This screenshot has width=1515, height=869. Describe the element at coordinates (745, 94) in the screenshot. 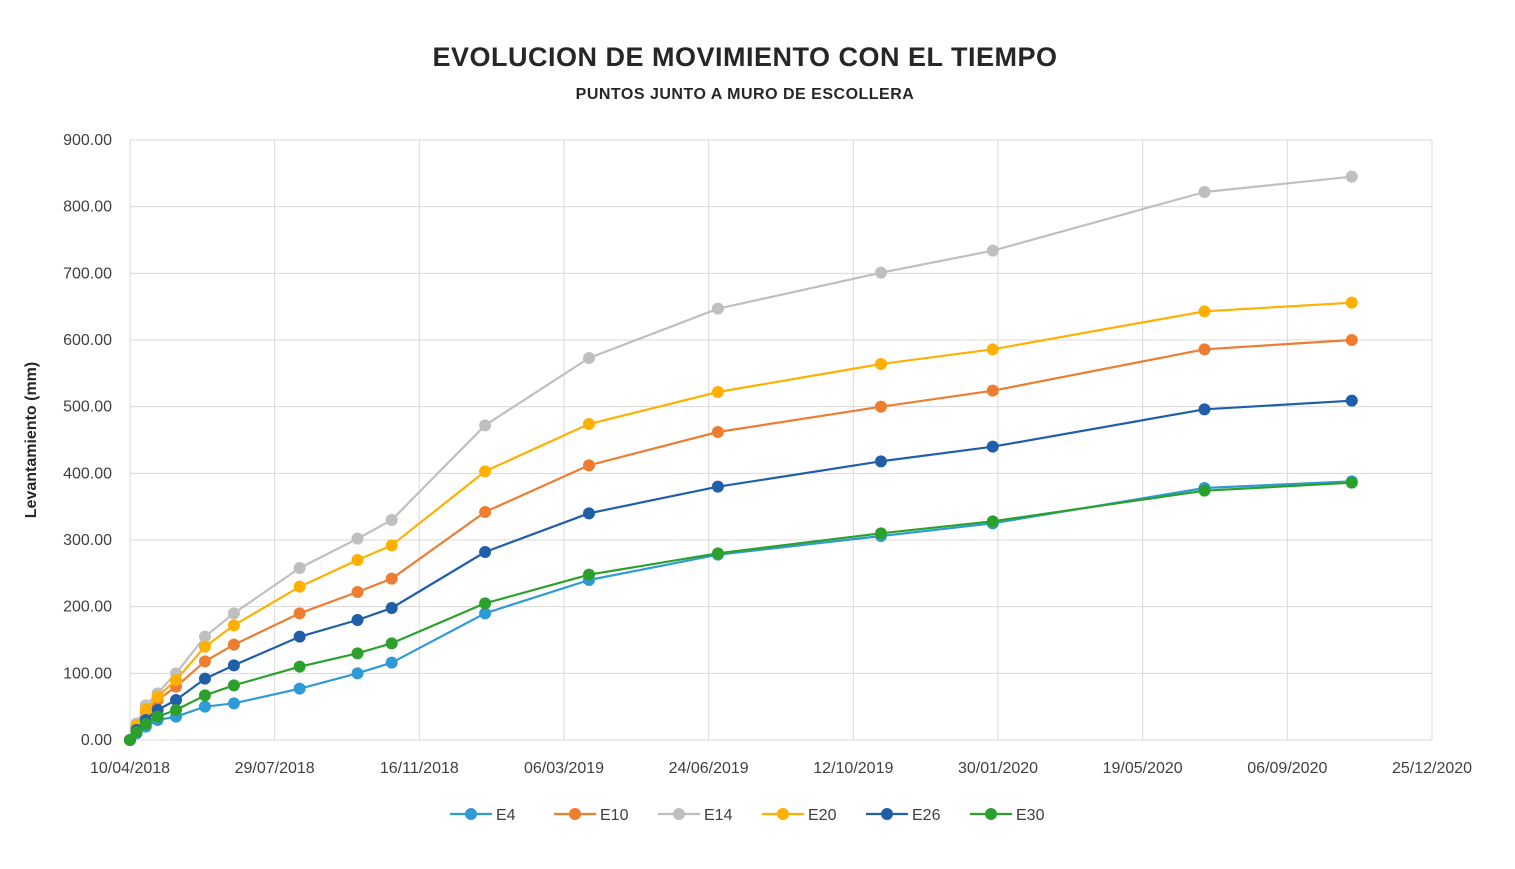

I see `chart-subtitle: PUNTOS JUNTO A MURO DE ESCOLLERA` at that location.